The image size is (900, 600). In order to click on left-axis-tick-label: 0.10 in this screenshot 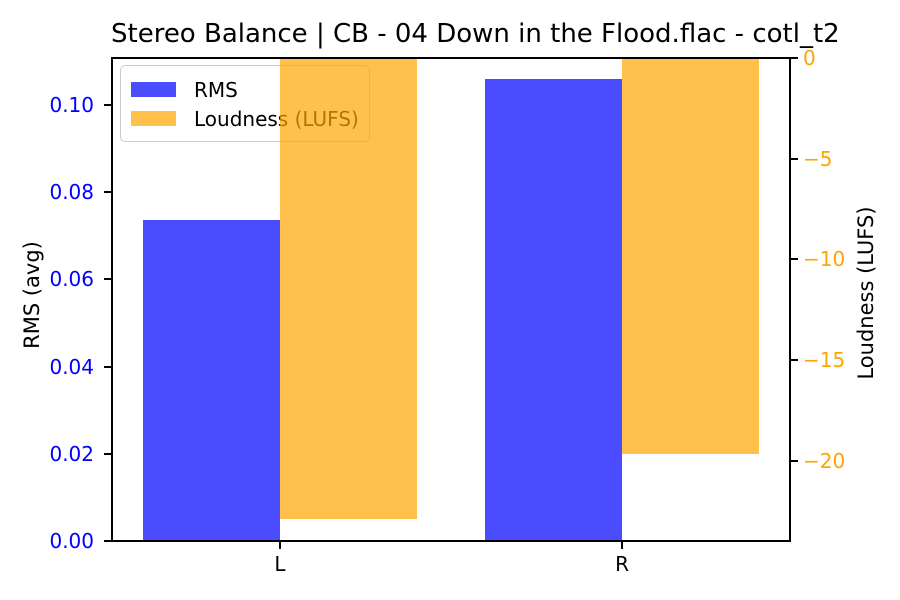, I will do `click(71, 105)`.